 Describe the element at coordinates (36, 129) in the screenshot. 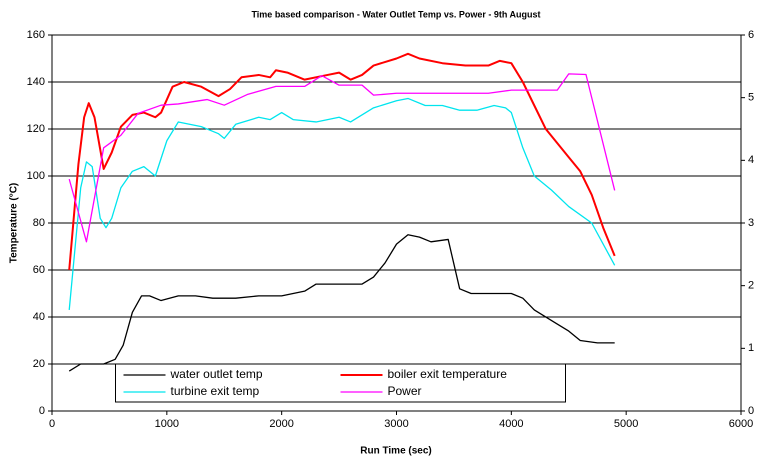

I see `y-tick-label: 120` at that location.